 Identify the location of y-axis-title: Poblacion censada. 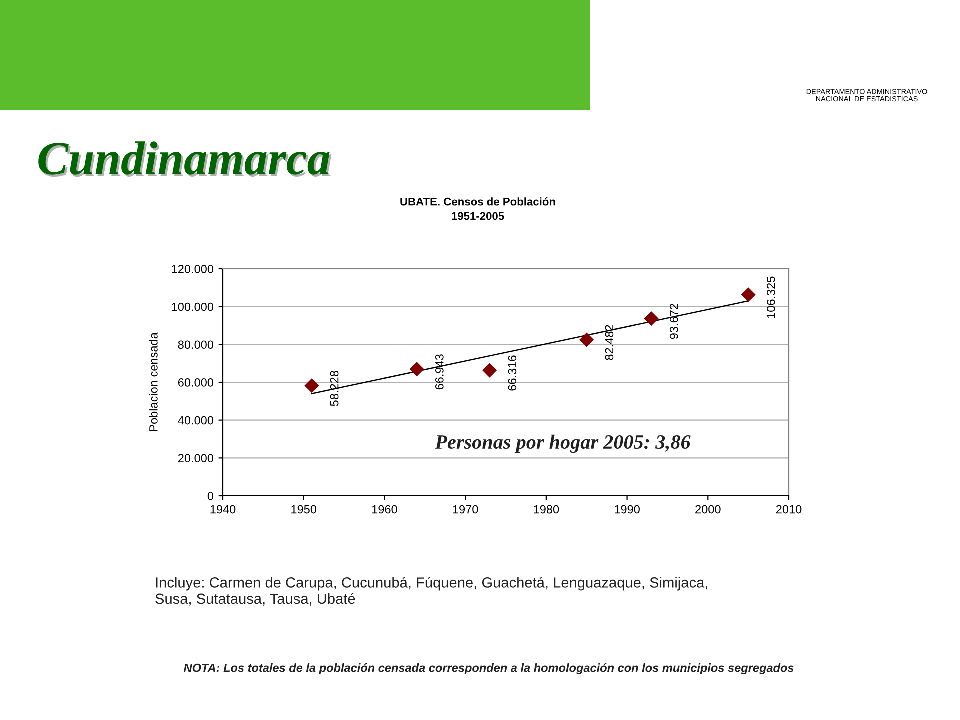
(153, 382).